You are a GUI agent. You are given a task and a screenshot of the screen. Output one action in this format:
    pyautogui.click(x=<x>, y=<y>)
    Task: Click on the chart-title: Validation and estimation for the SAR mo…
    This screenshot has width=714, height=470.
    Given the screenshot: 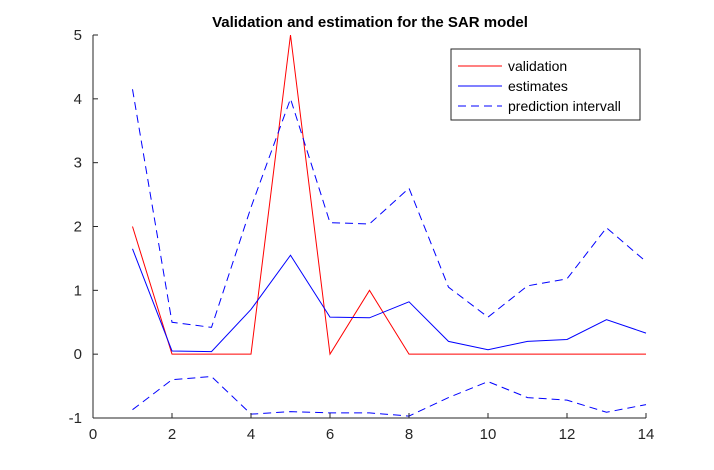 What is the action you would take?
    pyautogui.click(x=370, y=22)
    